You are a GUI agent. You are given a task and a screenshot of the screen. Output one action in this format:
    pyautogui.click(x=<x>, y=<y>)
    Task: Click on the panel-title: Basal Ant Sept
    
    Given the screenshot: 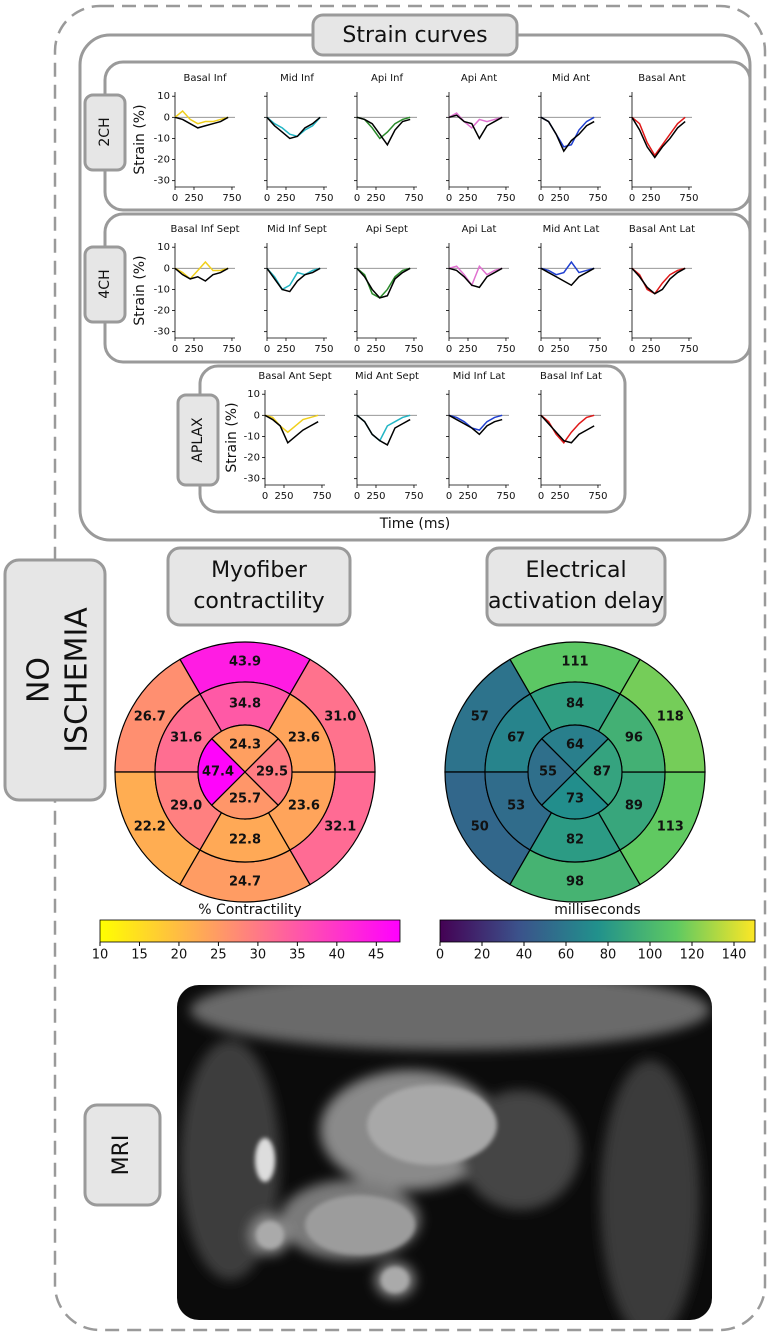 What is the action you would take?
    pyautogui.click(x=294, y=376)
    